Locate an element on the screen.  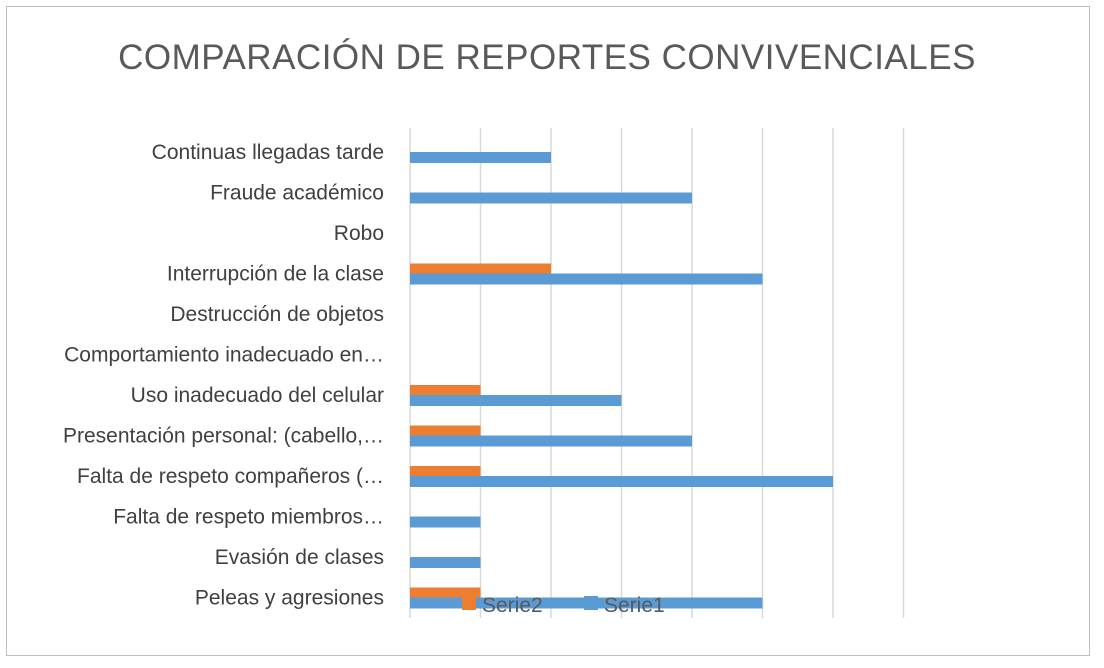
category-label: Uso inadecuado del celular is located at coordinates (257, 395).